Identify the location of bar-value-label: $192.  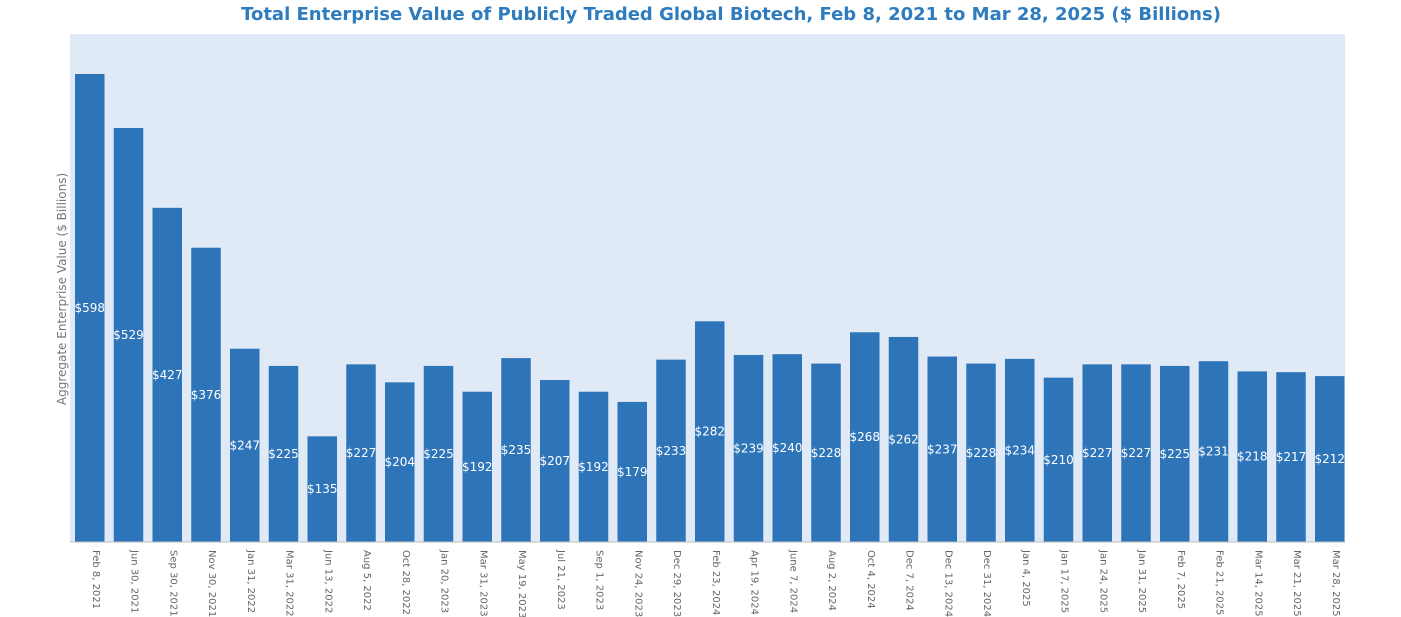
(477, 467).